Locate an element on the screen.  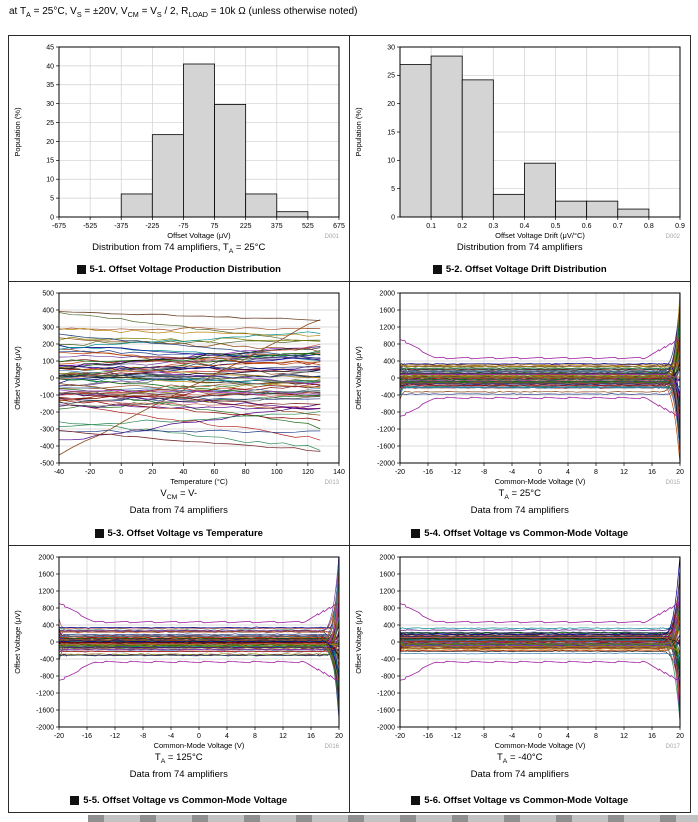
svg-text: -75 is located at coordinates (184, 226).